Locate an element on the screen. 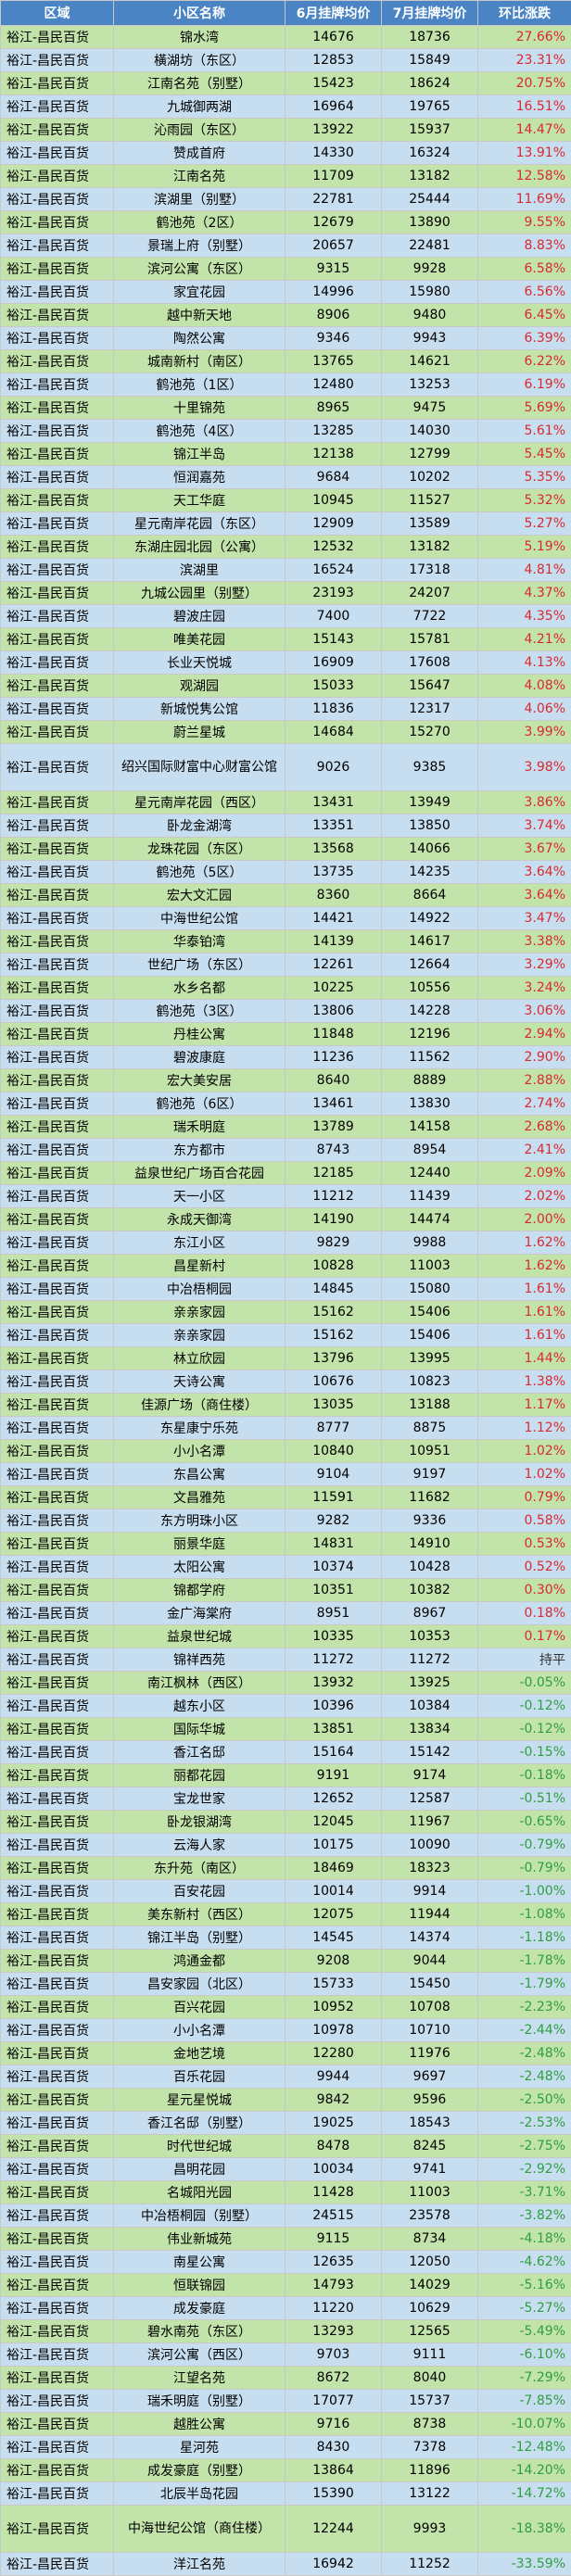 The width and height of the screenshot is (571, 2576). cell-july-price: 13182 is located at coordinates (430, 176).